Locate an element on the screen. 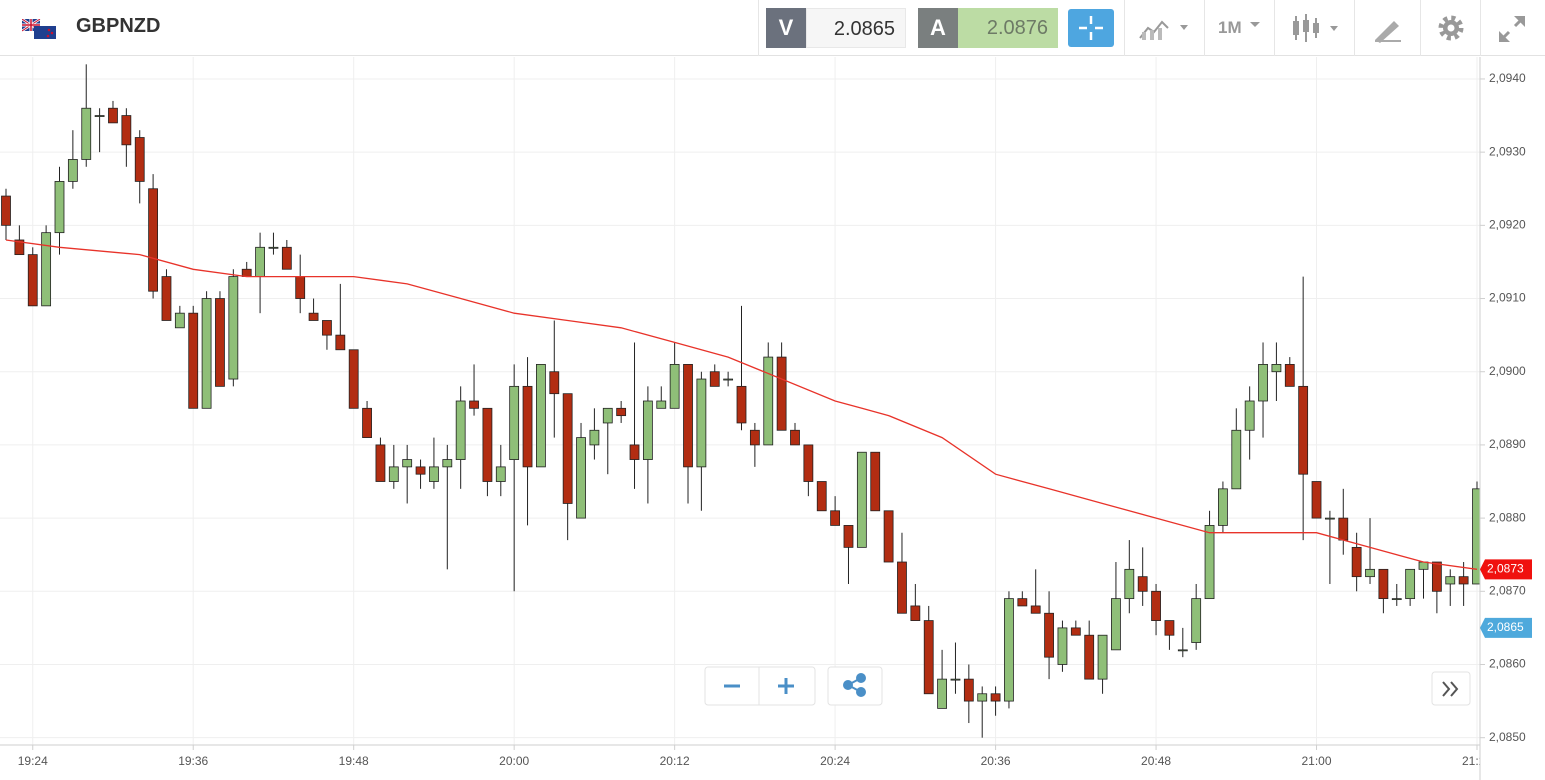  settings-button is located at coordinates (1451, 28).